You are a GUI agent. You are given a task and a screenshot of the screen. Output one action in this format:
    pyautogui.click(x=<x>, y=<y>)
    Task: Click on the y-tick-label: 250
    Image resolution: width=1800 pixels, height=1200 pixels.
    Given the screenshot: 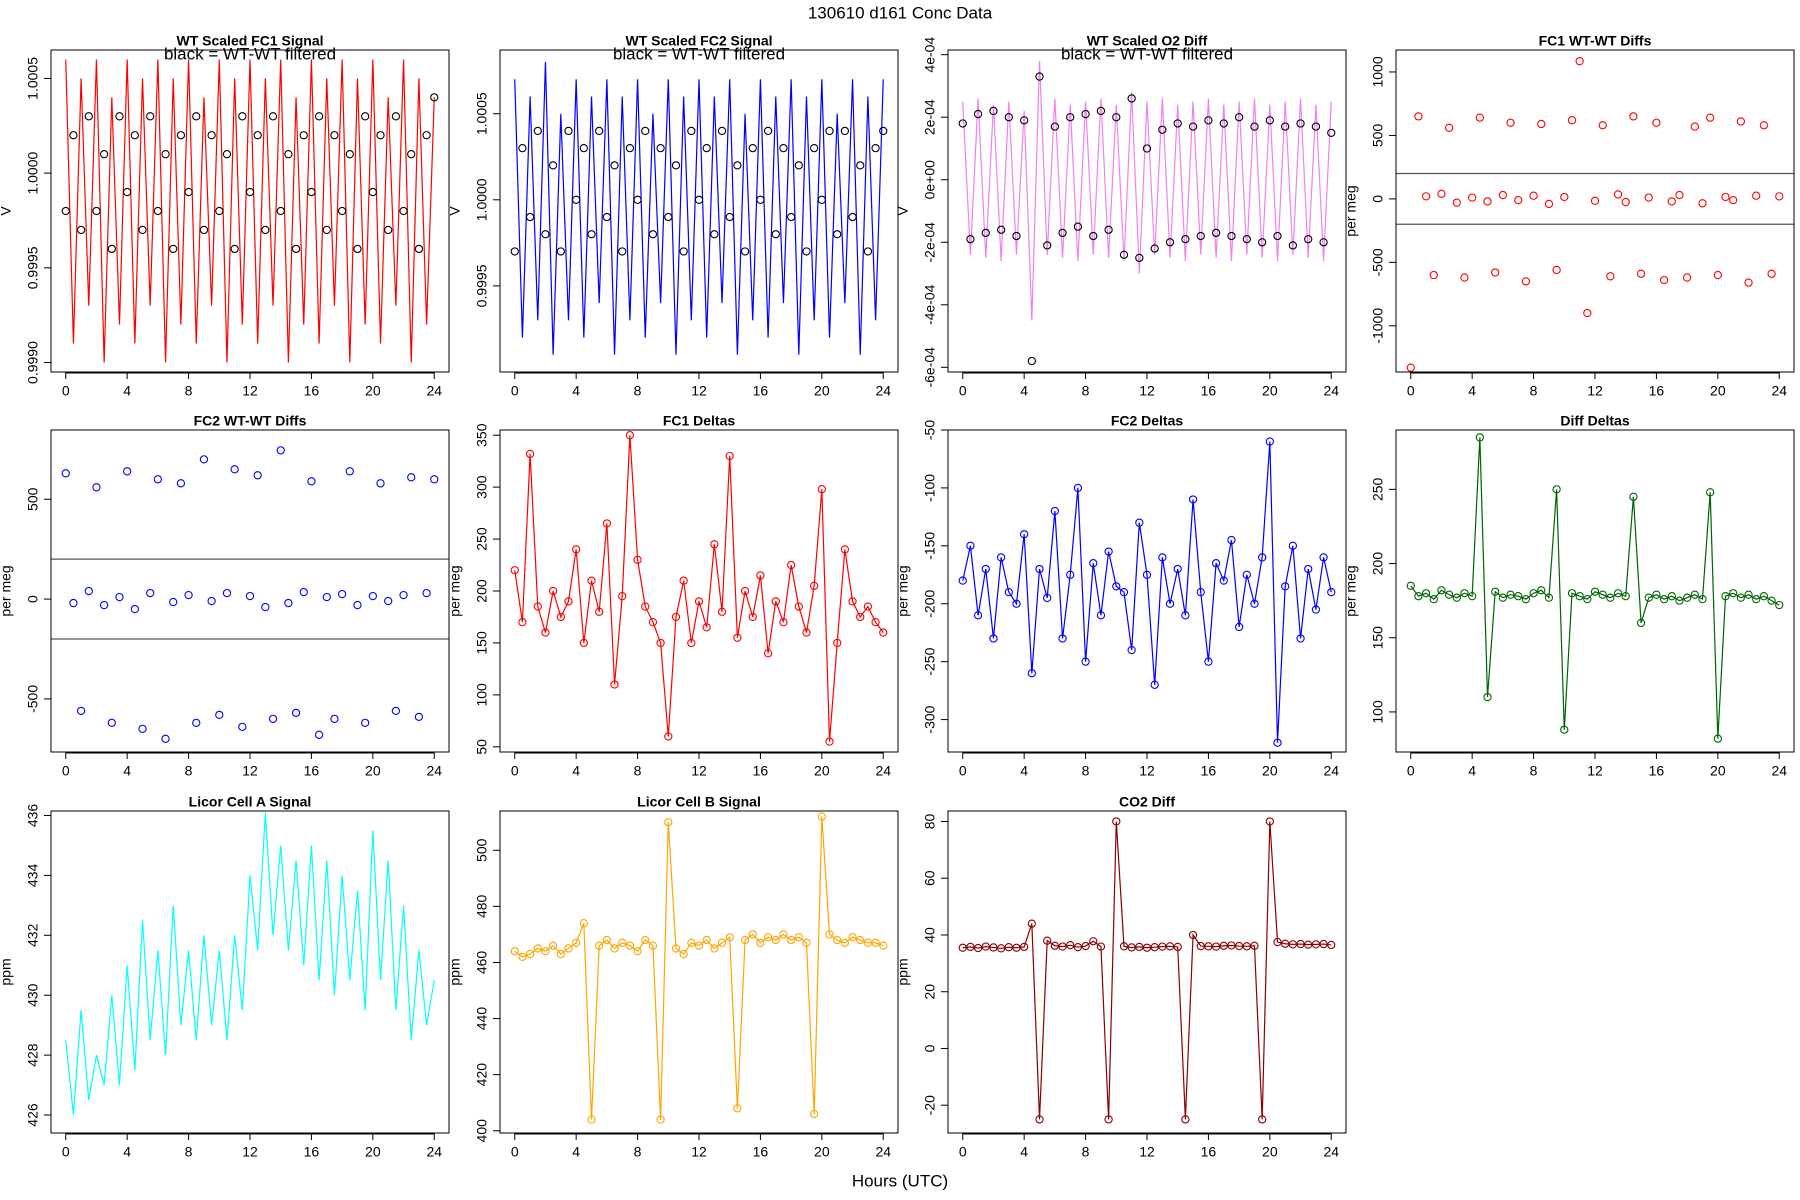 What is the action you would take?
    pyautogui.click(x=482, y=539)
    